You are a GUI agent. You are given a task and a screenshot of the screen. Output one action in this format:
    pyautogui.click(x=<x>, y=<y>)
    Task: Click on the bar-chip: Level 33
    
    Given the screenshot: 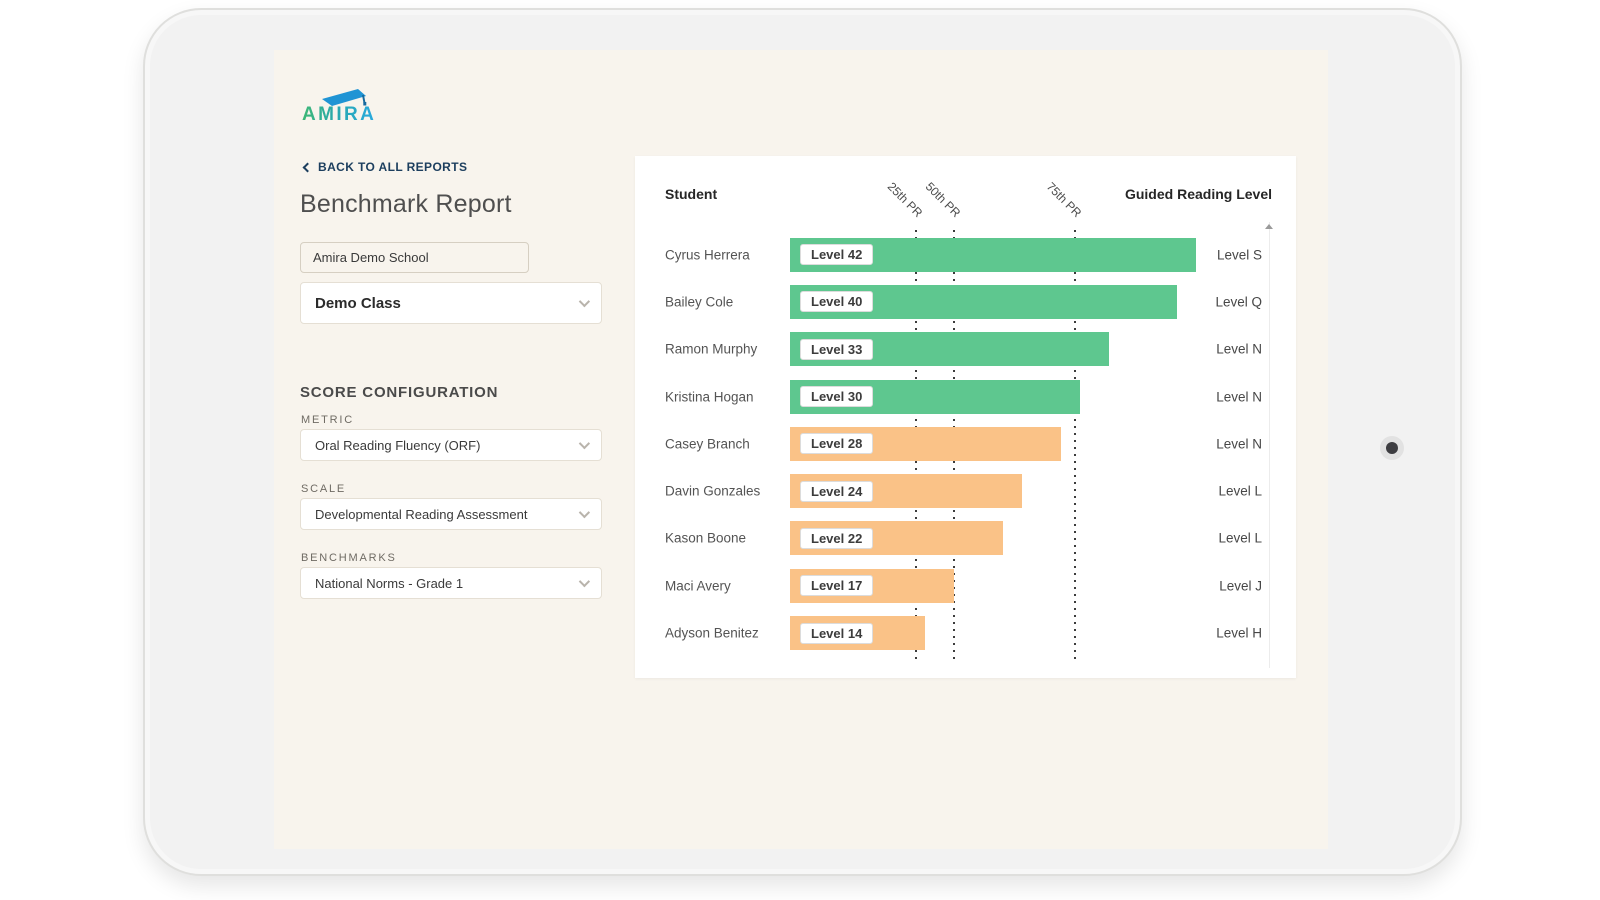 What is the action you would take?
    pyautogui.click(x=837, y=349)
    